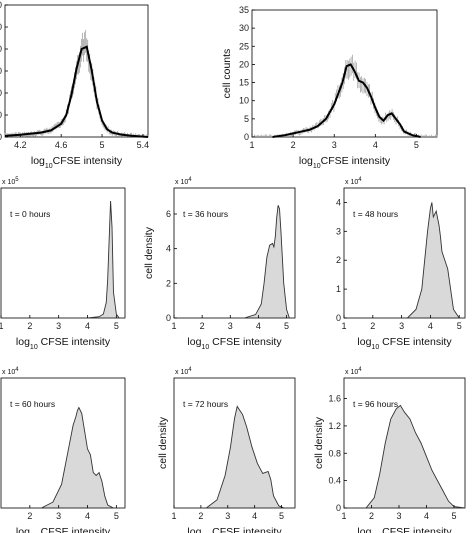 The width and height of the screenshot is (474, 533). I want to click on x-tick-label: 4.6, so click(61, 145).